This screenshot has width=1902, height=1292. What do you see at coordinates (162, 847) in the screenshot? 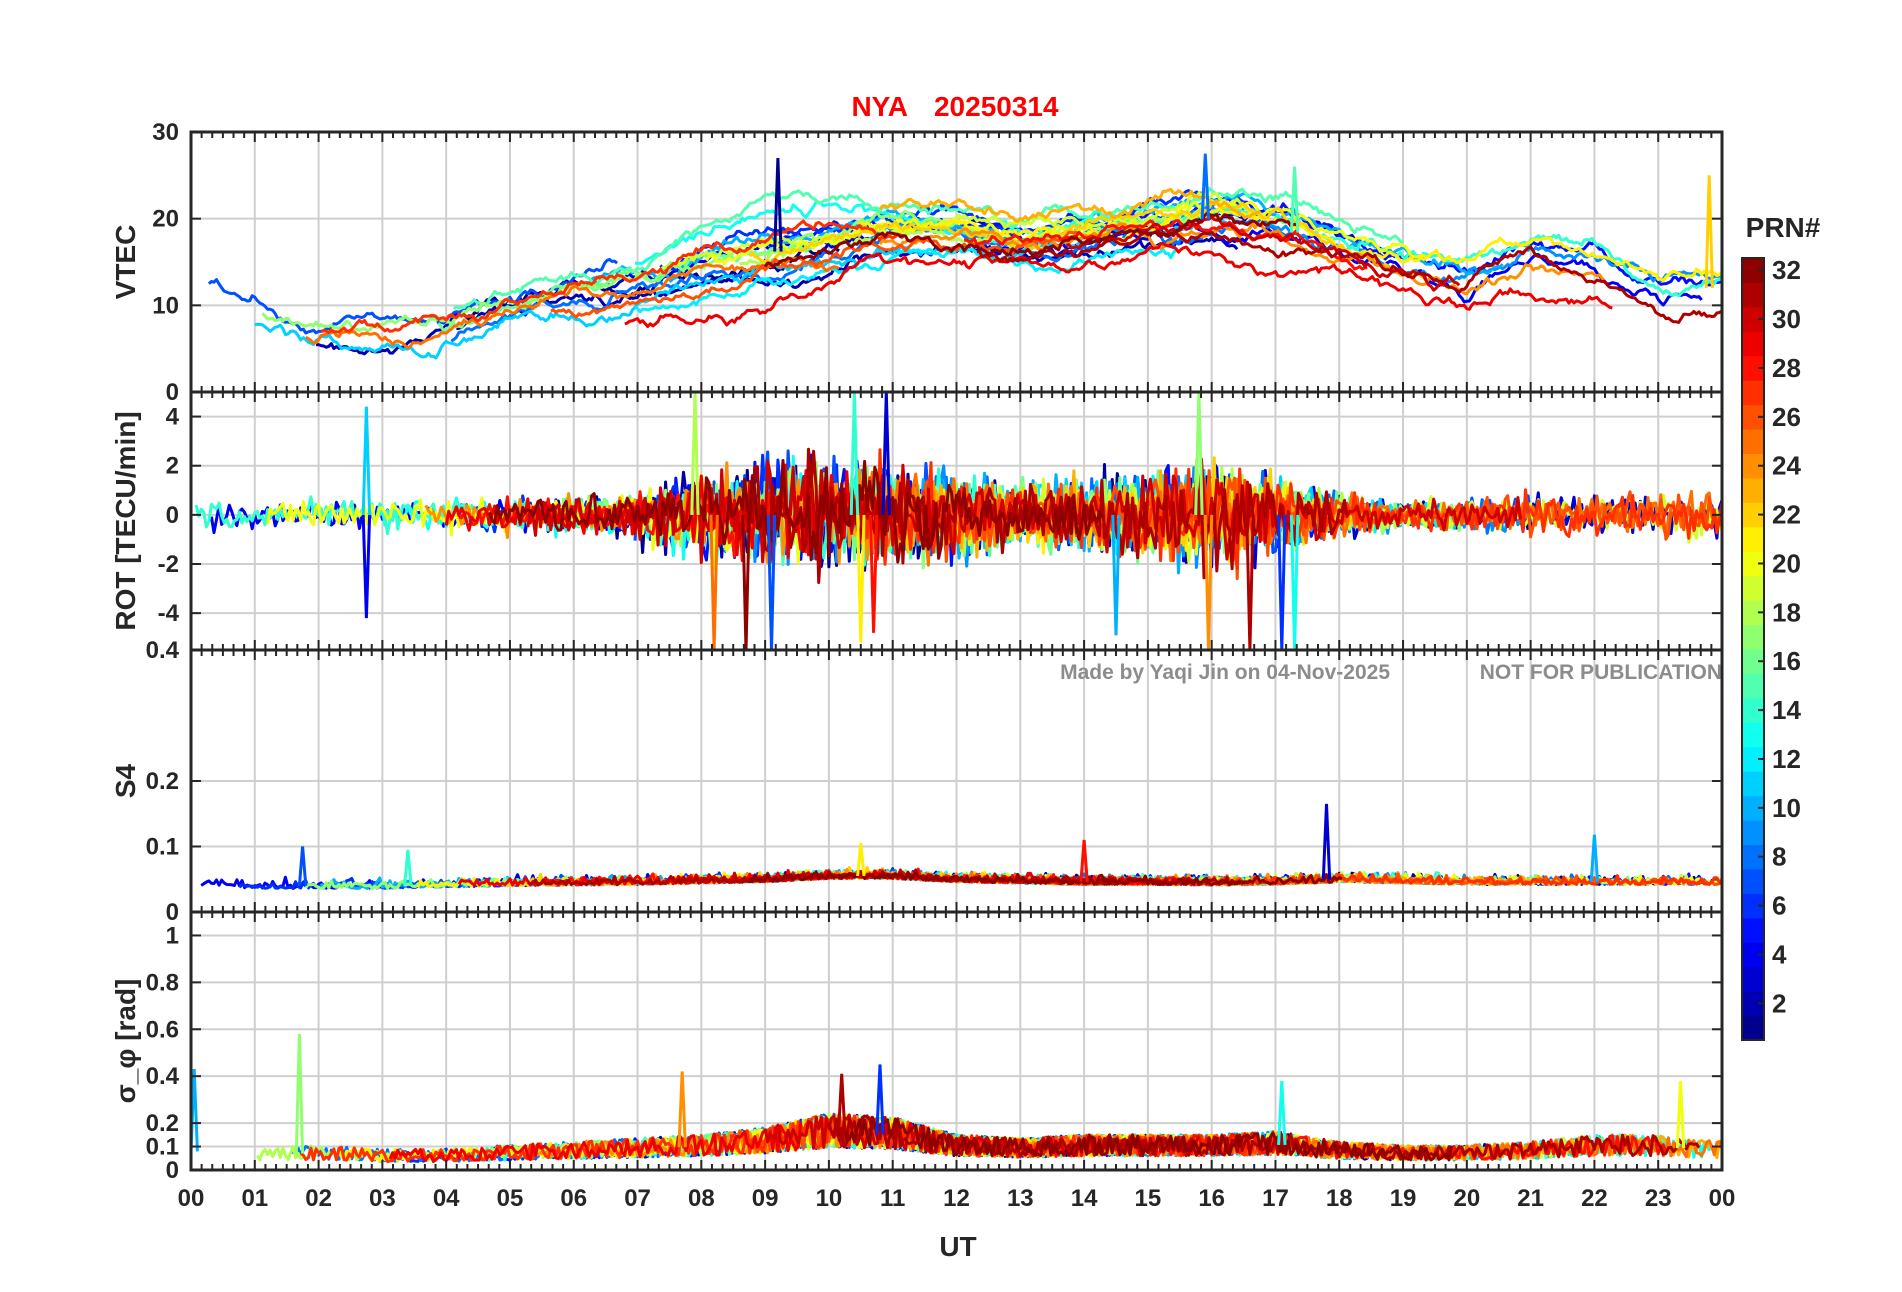
I see `y-tick-label: 0.1` at bounding box center [162, 847].